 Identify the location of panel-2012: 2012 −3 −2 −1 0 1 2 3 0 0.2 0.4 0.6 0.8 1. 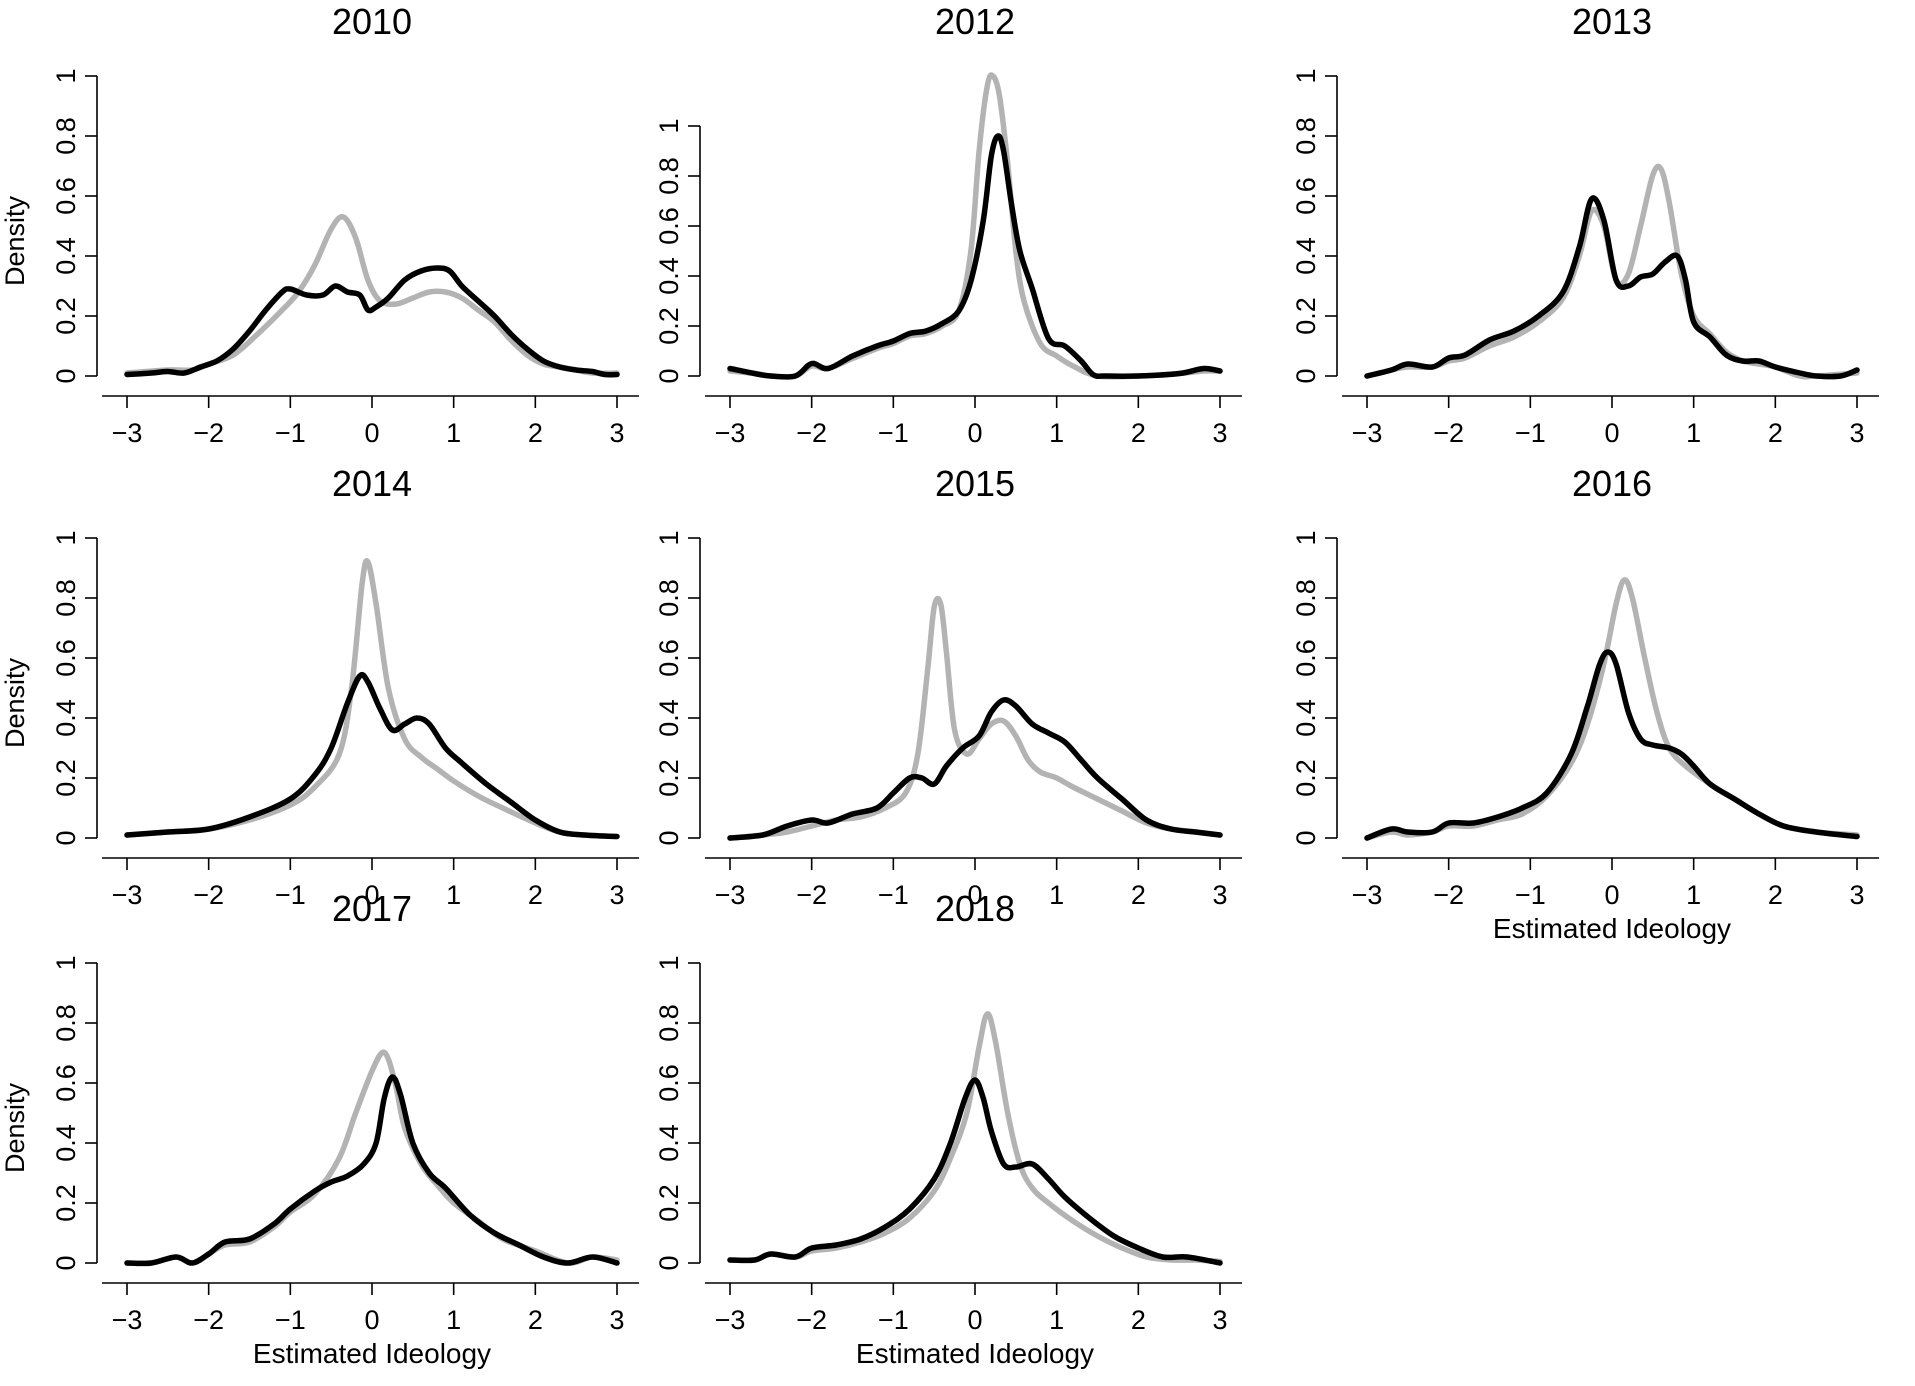
(948, 224).